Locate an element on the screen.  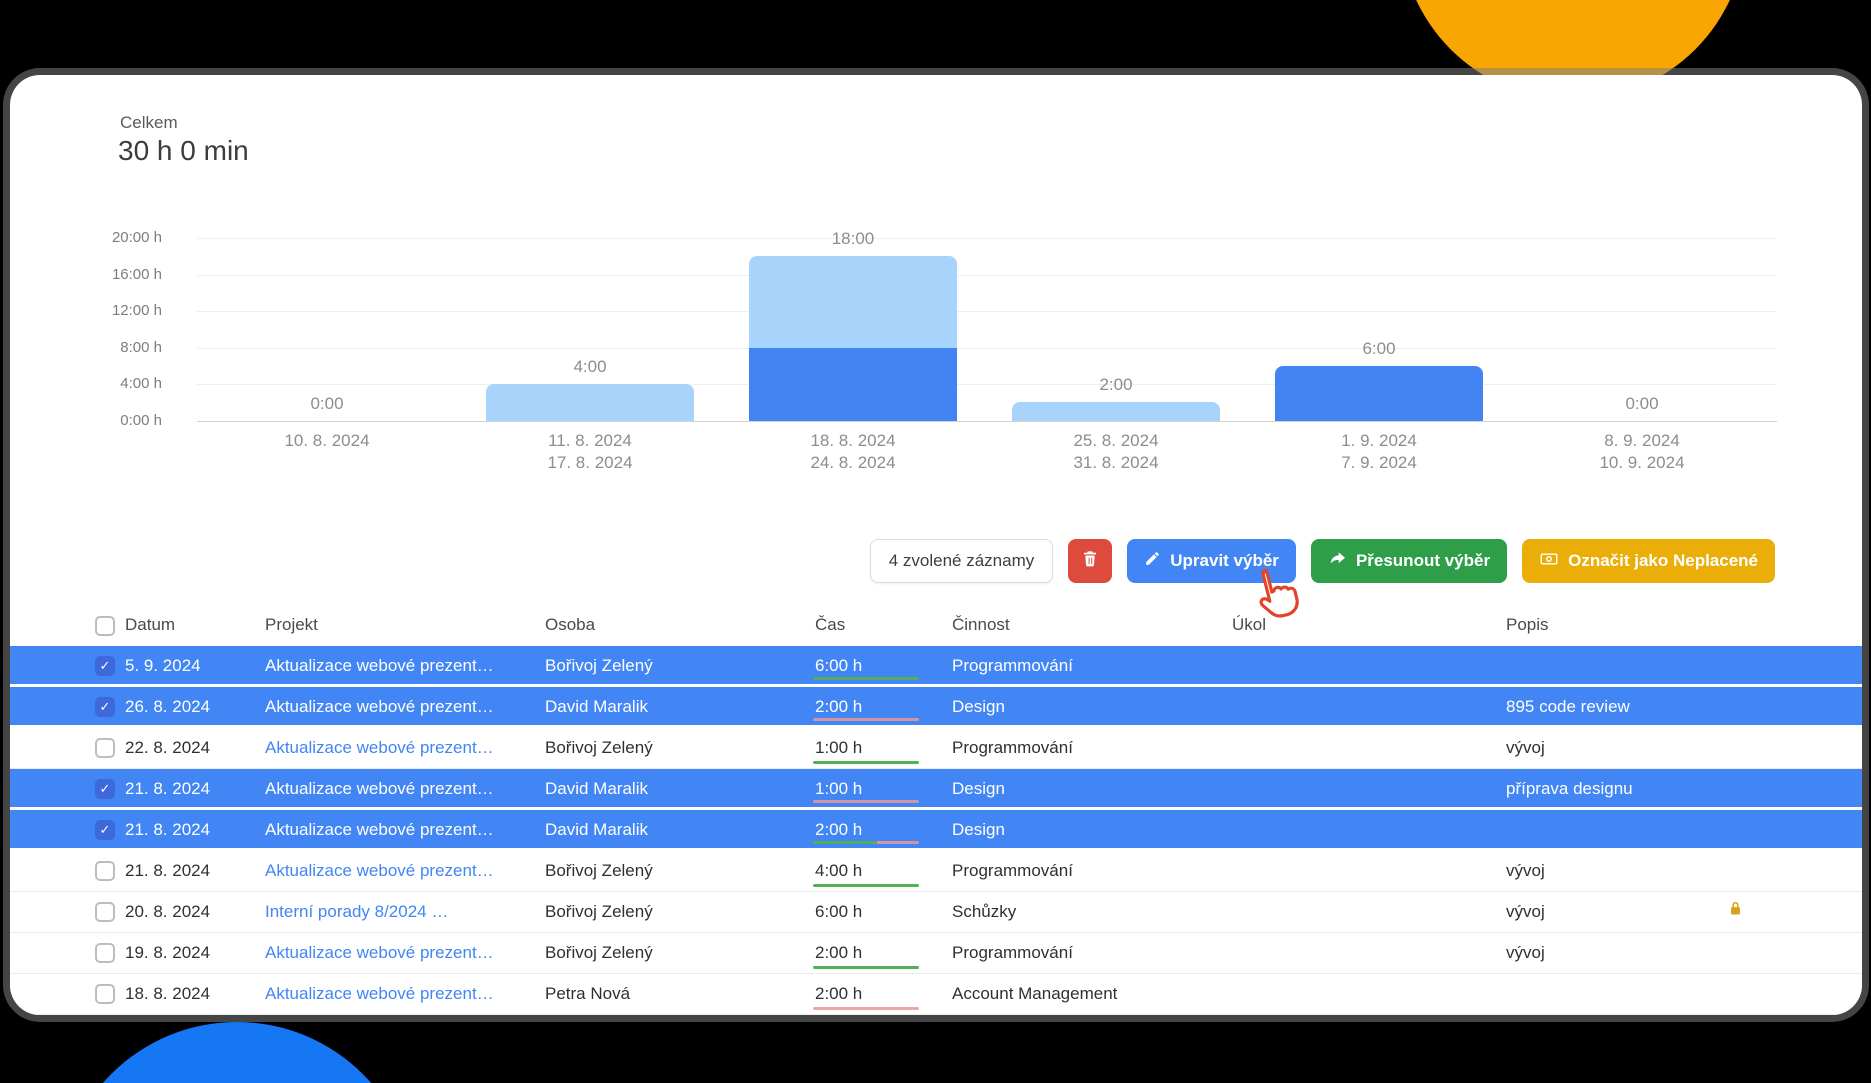
chart-x-label: 25. 8. 2024 is located at coordinates (1116, 440).